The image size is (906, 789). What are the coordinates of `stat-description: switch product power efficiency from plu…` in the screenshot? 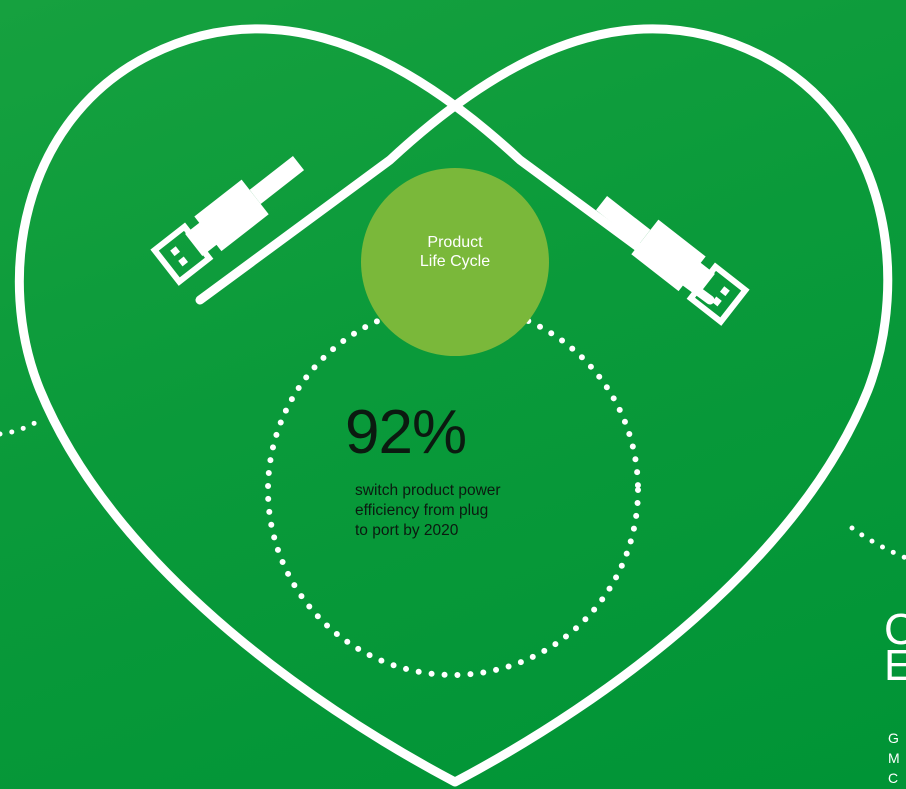 It's located at (455, 511).